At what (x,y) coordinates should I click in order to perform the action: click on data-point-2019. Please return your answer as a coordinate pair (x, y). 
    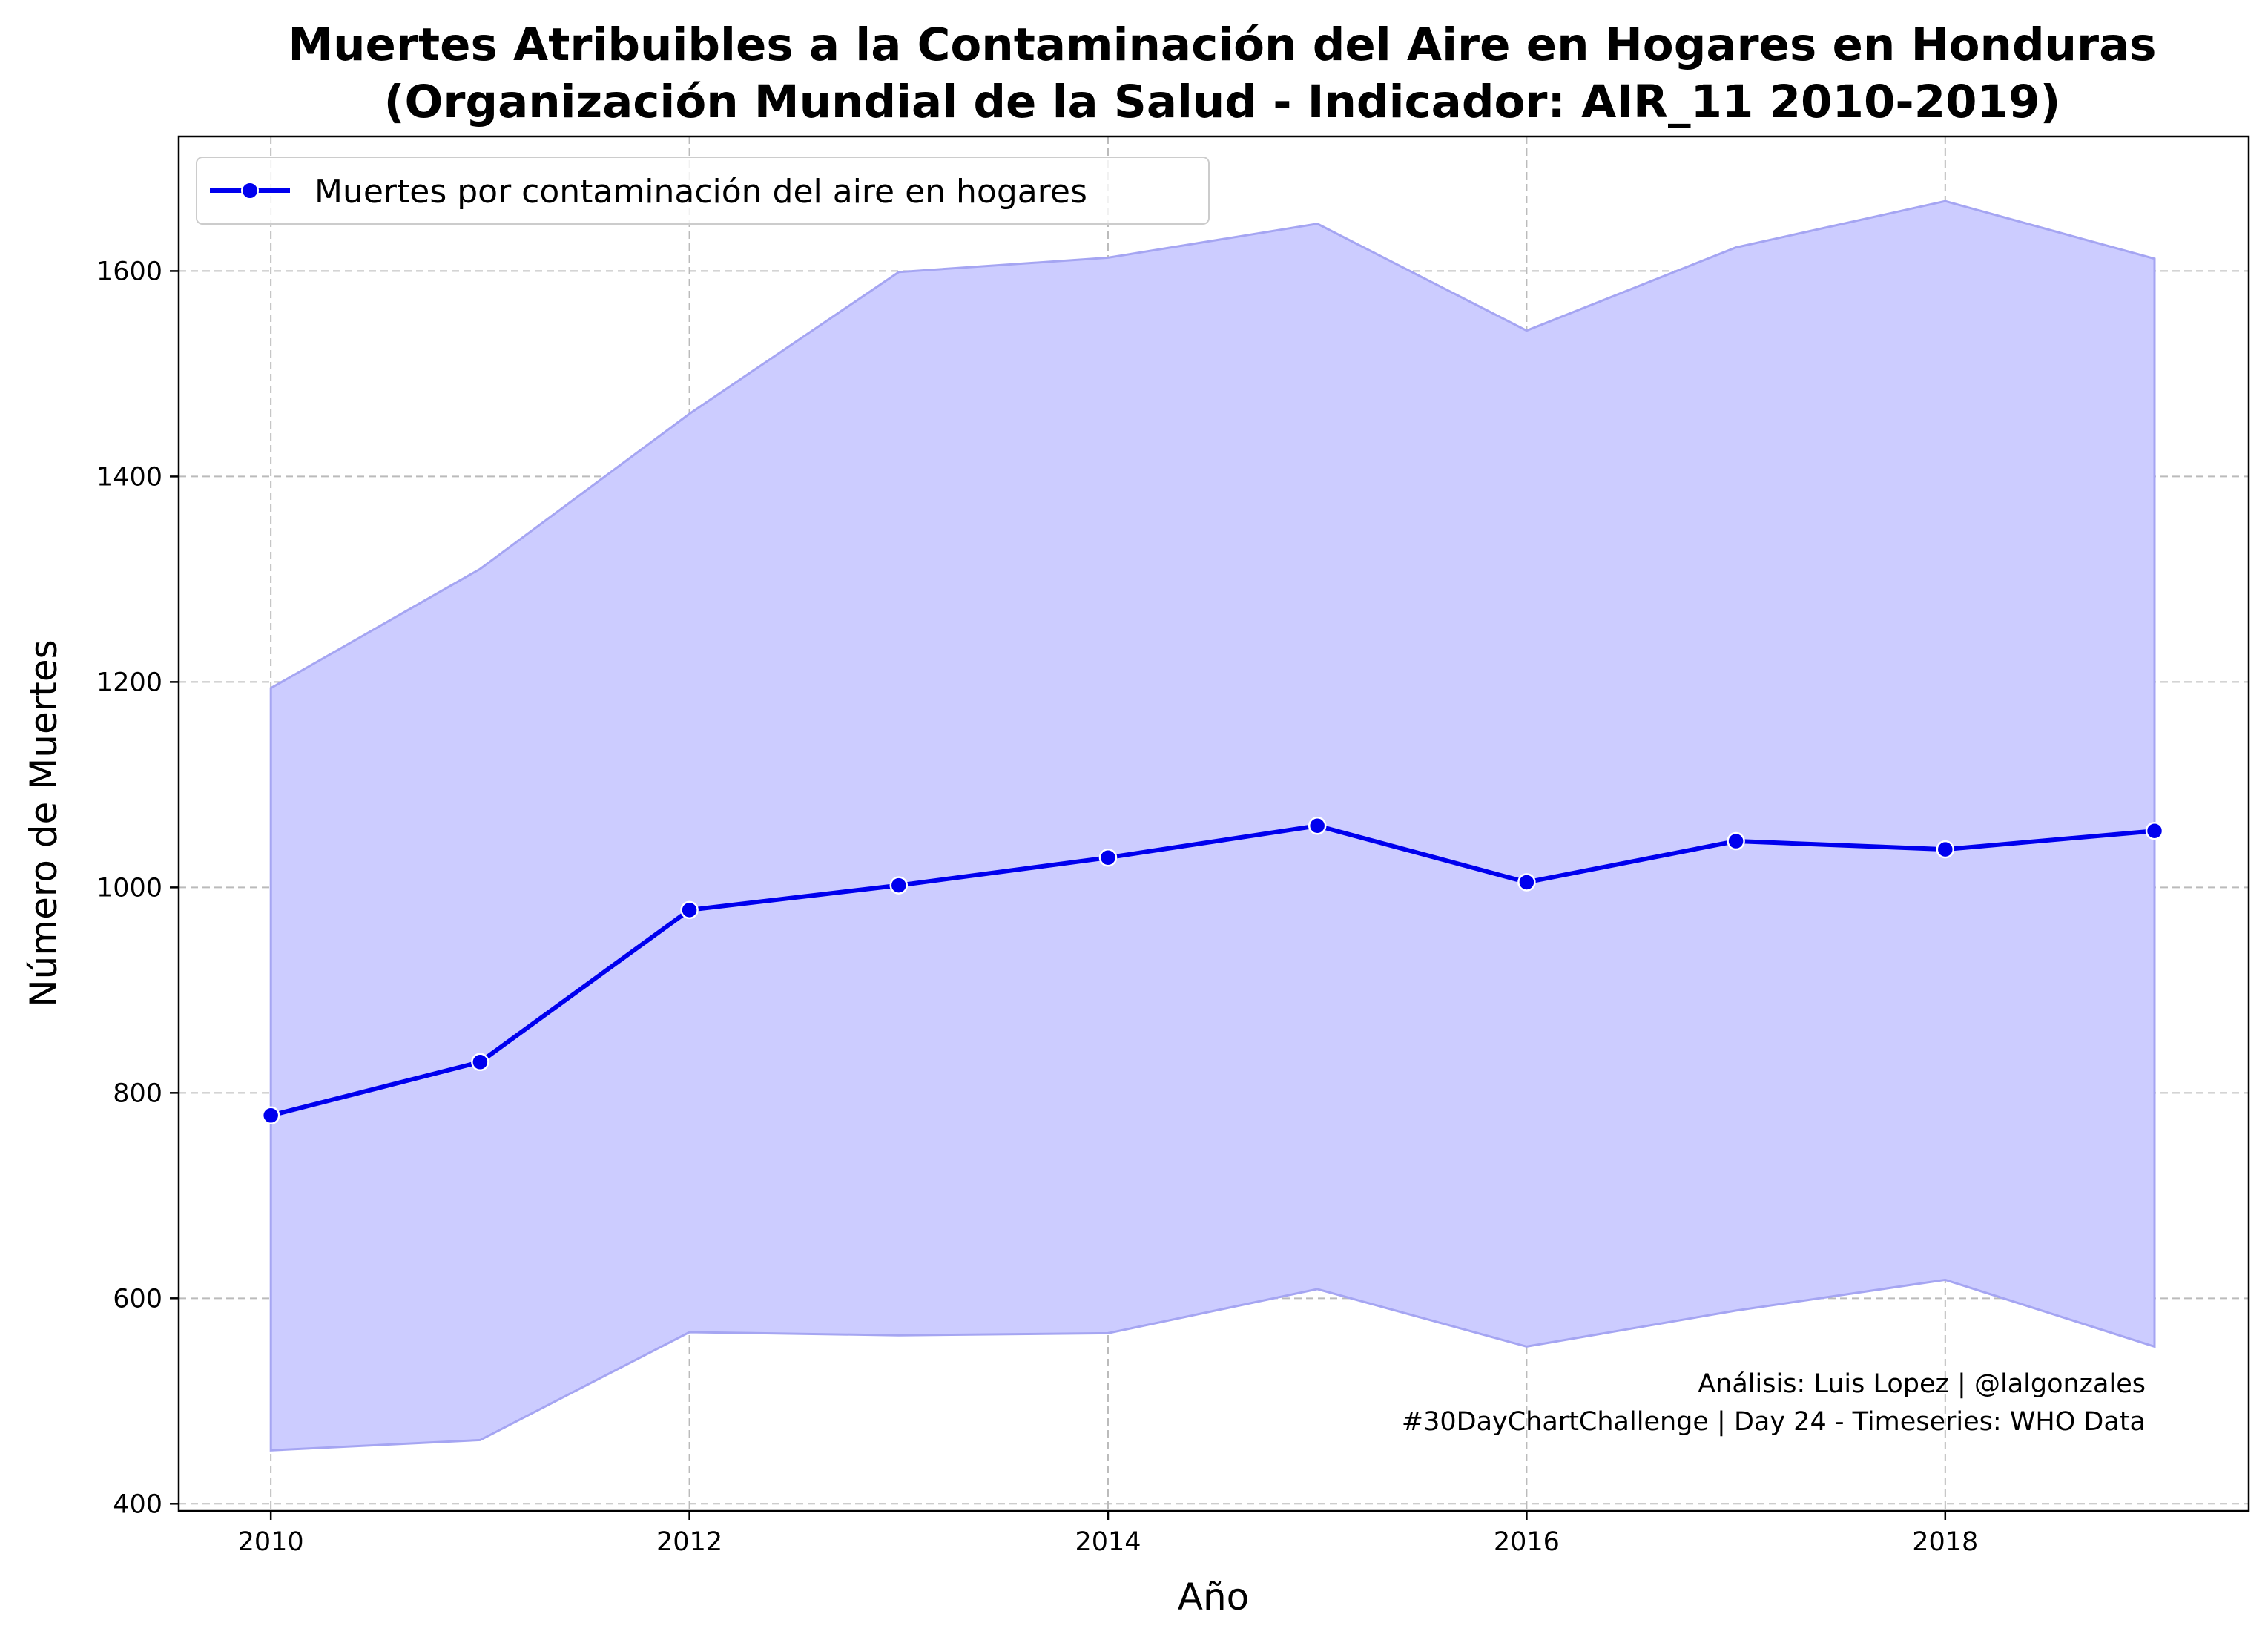
    Looking at the image, I should click on (2154, 830).